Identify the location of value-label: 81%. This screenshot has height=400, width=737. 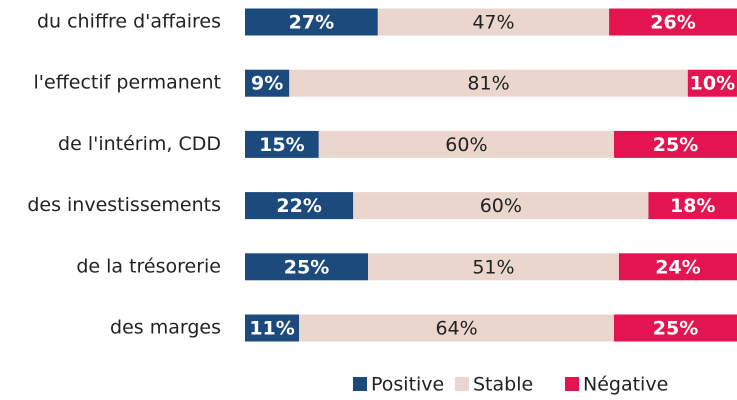
(488, 84).